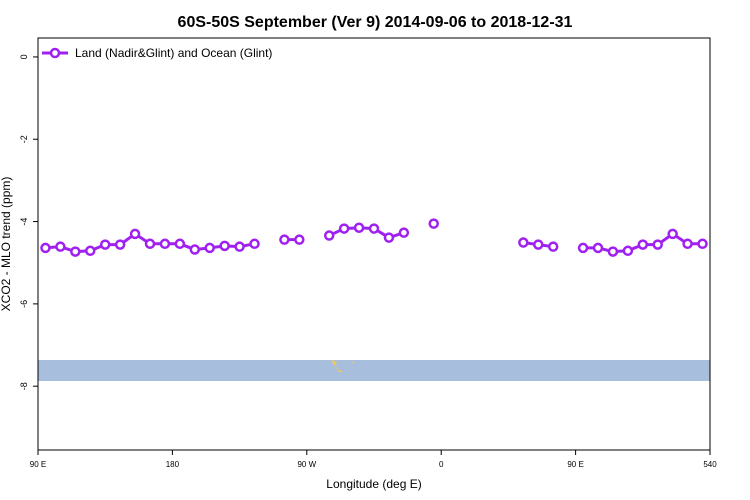  Describe the element at coordinates (24, 139) in the screenshot. I see `y-tick-label: -2` at that location.